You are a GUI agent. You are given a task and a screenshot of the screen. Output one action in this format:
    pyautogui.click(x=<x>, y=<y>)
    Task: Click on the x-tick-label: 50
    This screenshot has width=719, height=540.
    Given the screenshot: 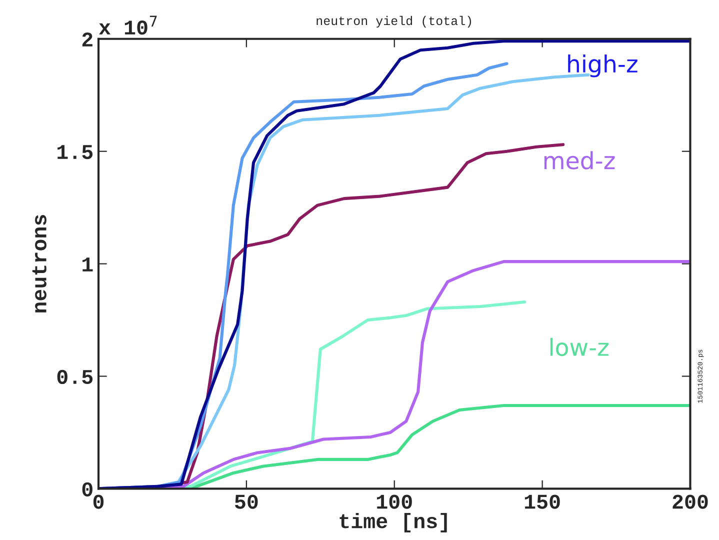 What is the action you would take?
    pyautogui.click(x=246, y=501)
    